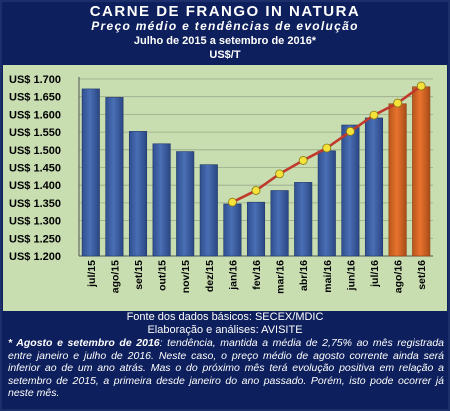 This screenshot has width=450, height=411. Describe the element at coordinates (186, 276) in the screenshot. I see `x-tick-label: nov/15` at that location.